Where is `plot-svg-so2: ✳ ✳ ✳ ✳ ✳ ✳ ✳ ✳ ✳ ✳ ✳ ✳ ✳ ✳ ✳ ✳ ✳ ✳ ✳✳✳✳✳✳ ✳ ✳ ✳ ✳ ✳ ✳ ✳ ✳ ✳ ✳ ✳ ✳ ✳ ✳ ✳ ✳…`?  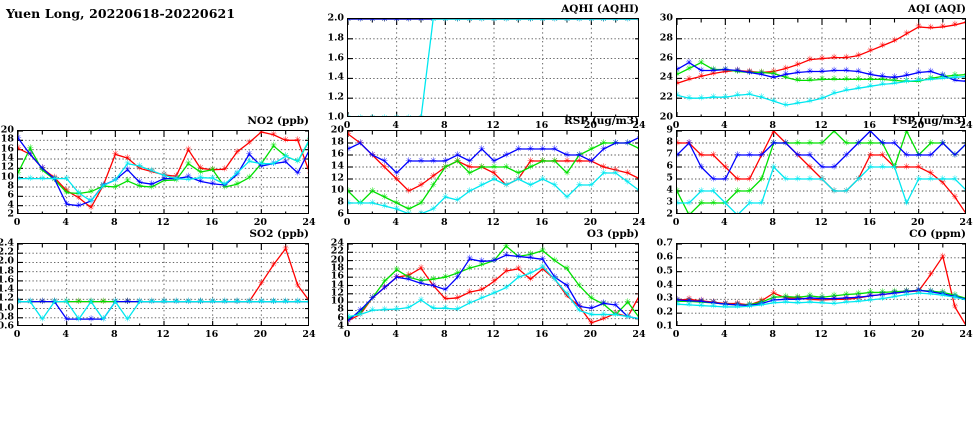 plot-svg-so2: ✳ ✳ ✳ ✳ ✳ ✳ ✳ ✳ ✳ ✳ ✳ ✳ ✳ ✳ ✳ ✳ ✳ ✳ ✳✳✳✳✳✳ ✳ ✳ ✳ ✳ ✳ ✳ ✳ ✳ ✳ ✳ ✳ ✳ ✳ ✳ ✳ ✳… is located at coordinates (163, 284).